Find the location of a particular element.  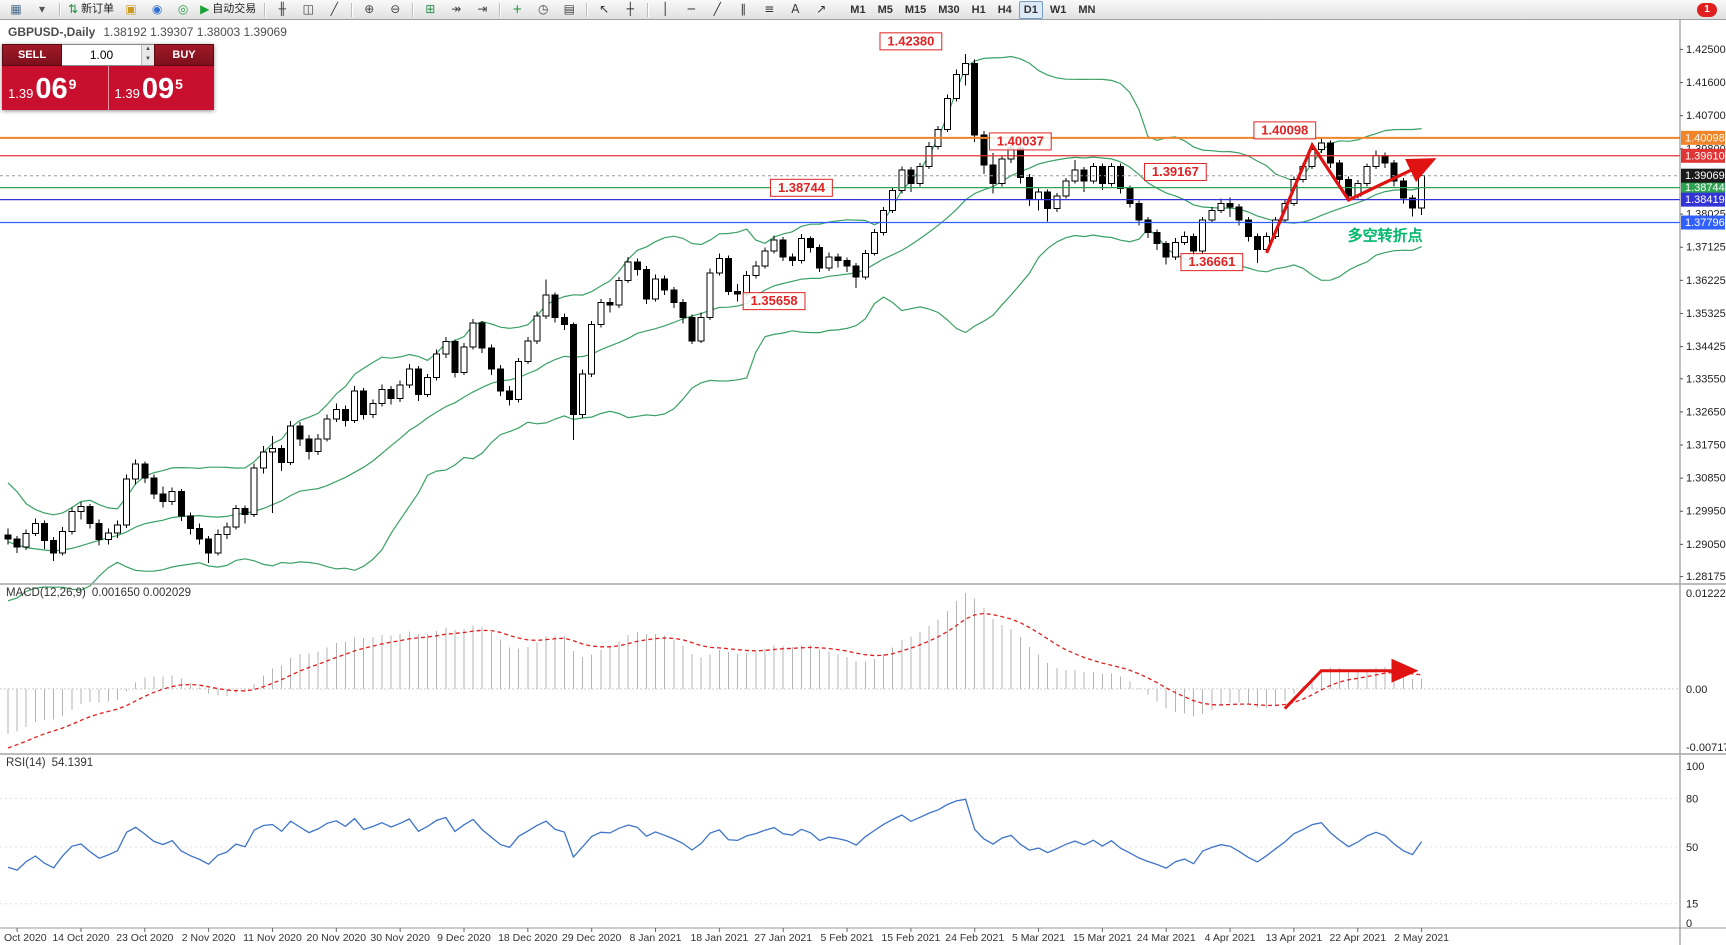

tile-windows-icon: ⊞ is located at coordinates (430, 9).